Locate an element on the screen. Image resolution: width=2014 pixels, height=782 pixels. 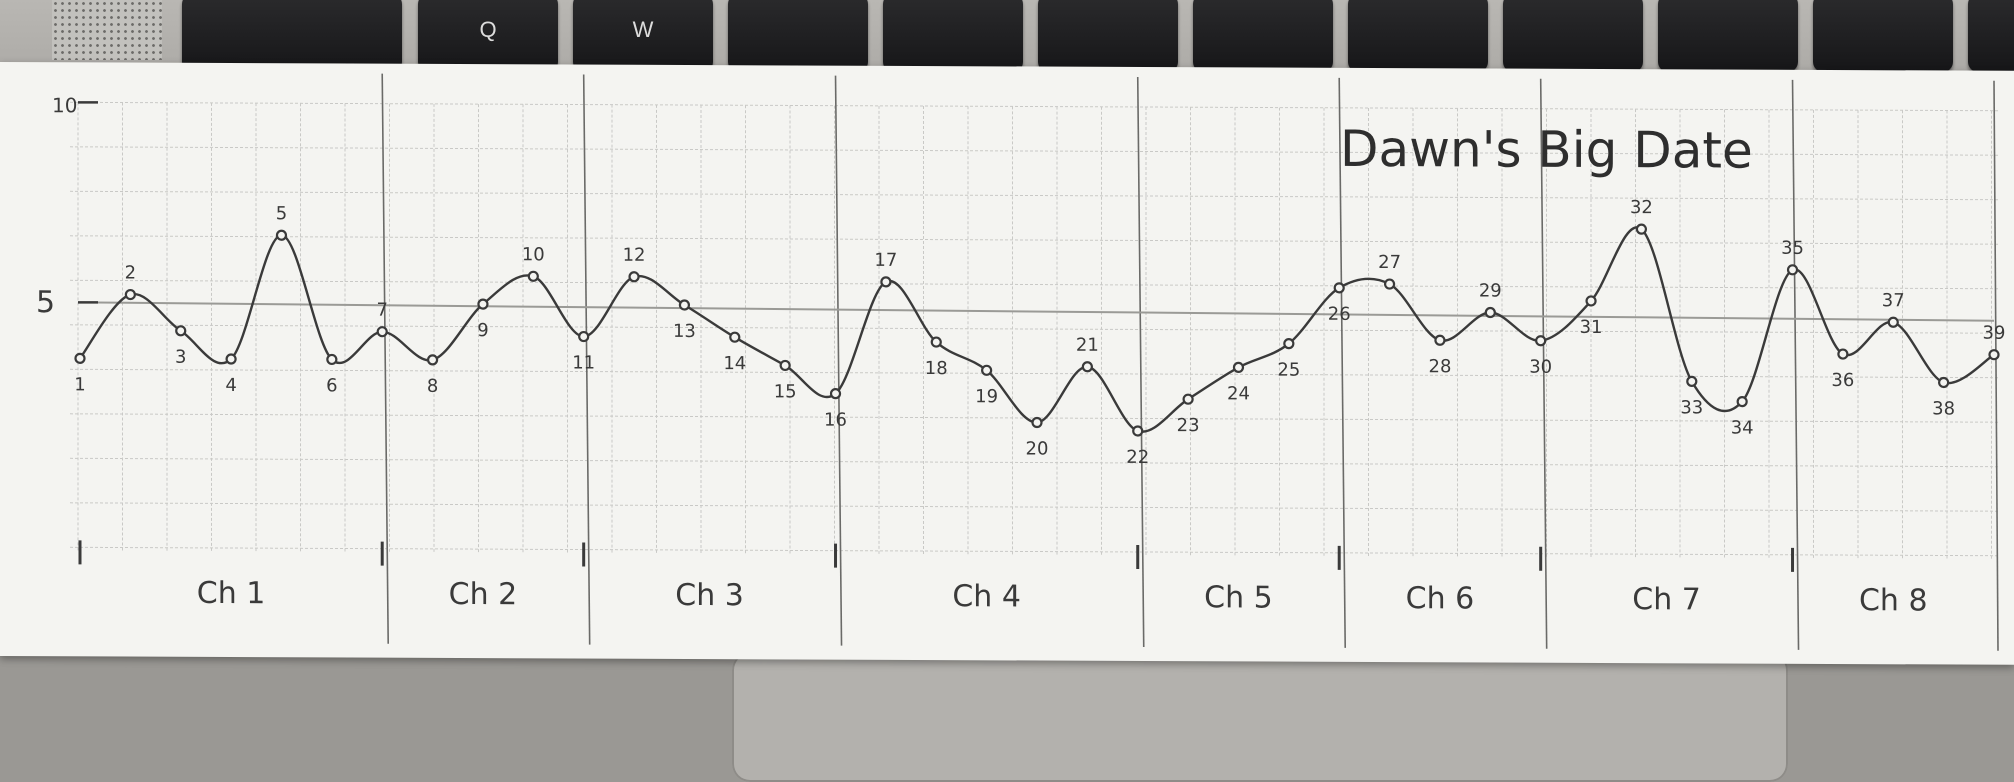
point-label: 24 is located at coordinates (1238, 393).